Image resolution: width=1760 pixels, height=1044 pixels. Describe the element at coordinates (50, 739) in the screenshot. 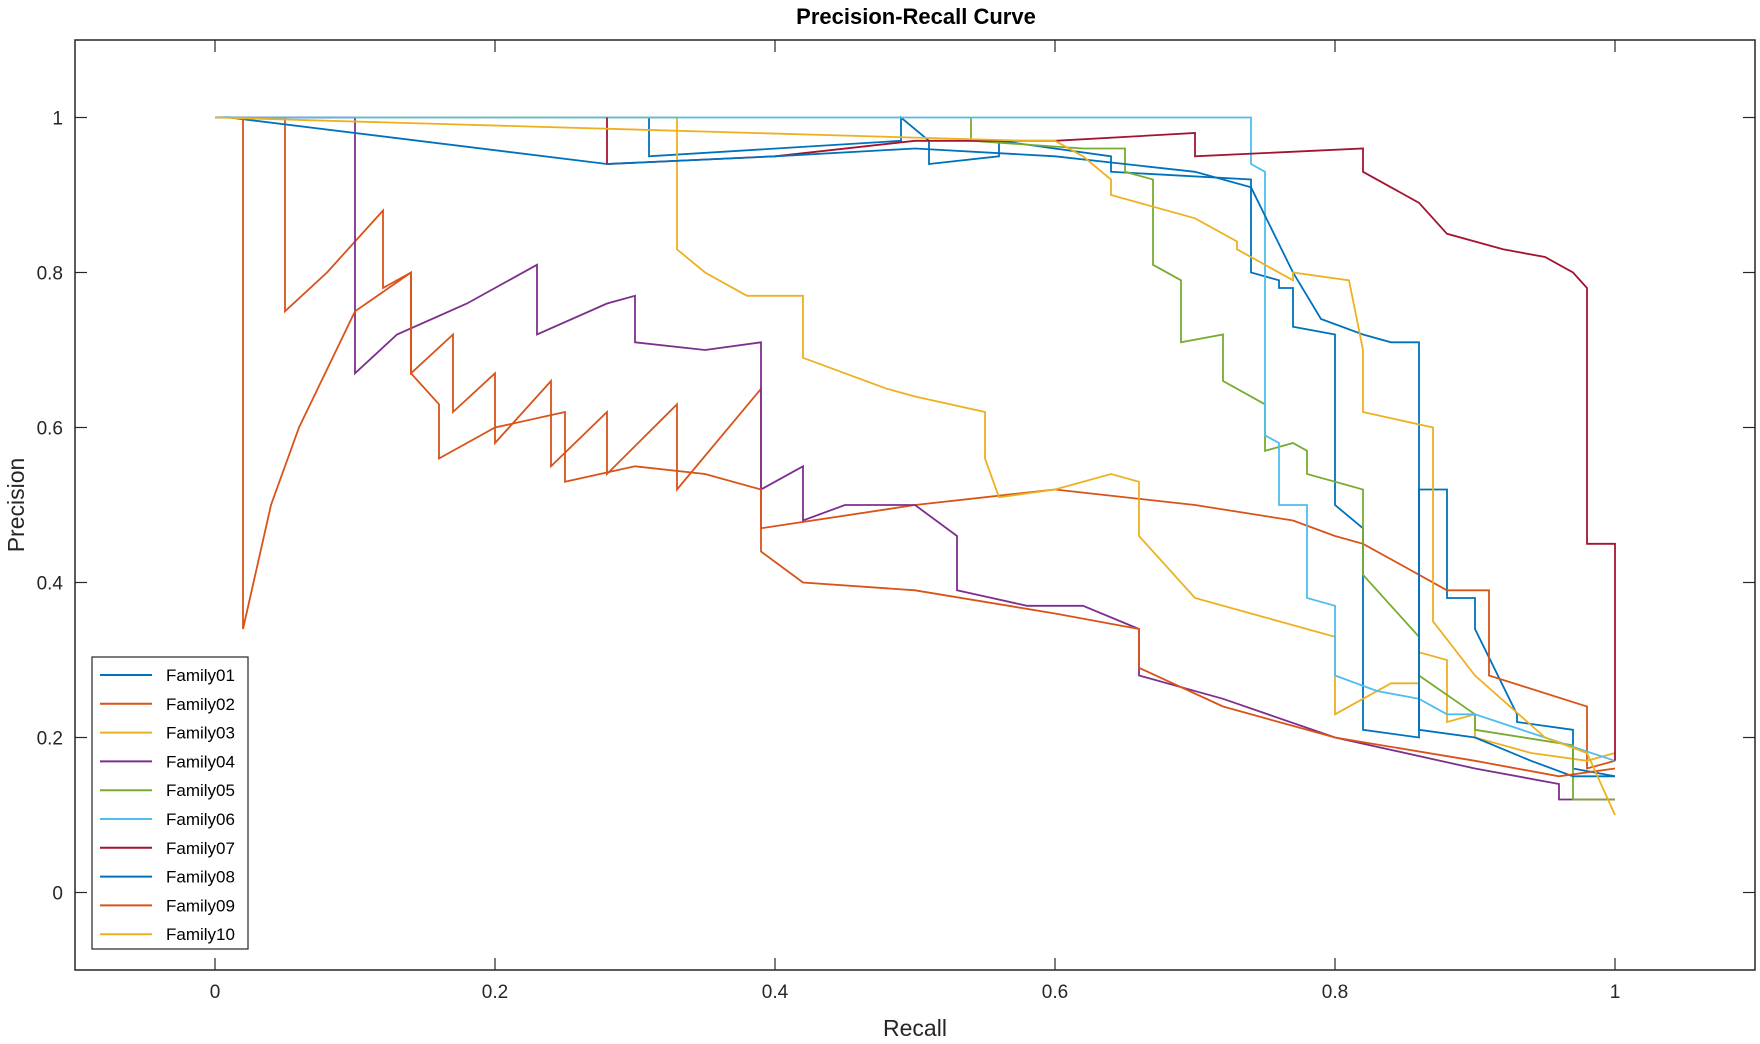

I see `y-tick-label: 0.2` at that location.